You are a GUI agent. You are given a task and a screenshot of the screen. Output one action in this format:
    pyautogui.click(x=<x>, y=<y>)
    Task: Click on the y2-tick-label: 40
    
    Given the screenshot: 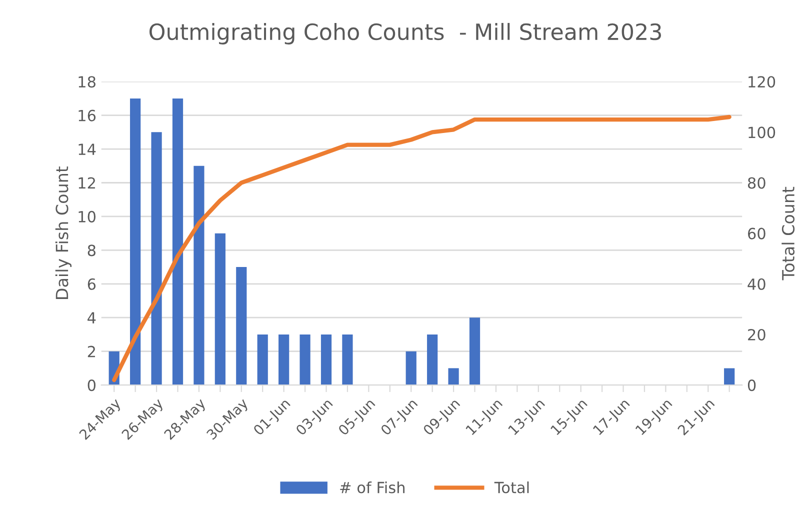 What is the action you would take?
    pyautogui.click(x=757, y=284)
    